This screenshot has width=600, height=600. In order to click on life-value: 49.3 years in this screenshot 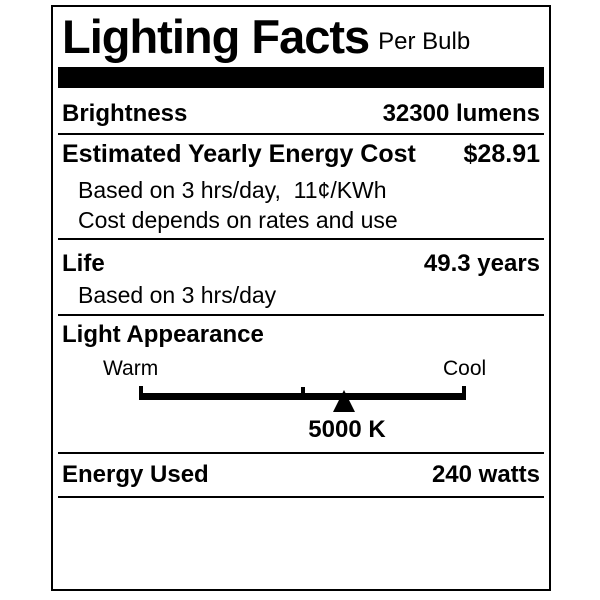, I will do `click(481, 263)`.